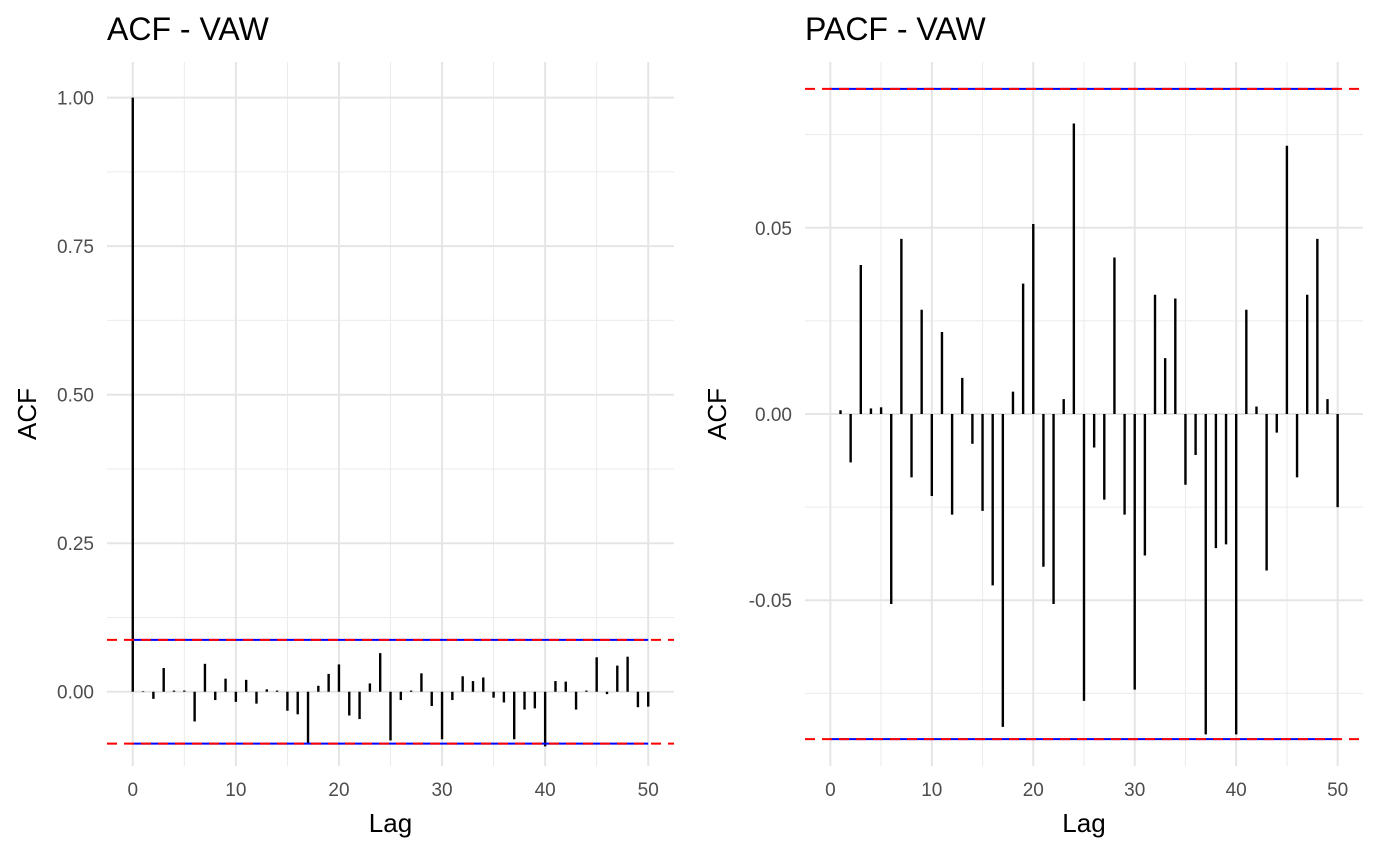 The height and width of the screenshot is (856, 1378). What do you see at coordinates (390, 691) in the screenshot?
I see `acf-confidence-bounds` at bounding box center [390, 691].